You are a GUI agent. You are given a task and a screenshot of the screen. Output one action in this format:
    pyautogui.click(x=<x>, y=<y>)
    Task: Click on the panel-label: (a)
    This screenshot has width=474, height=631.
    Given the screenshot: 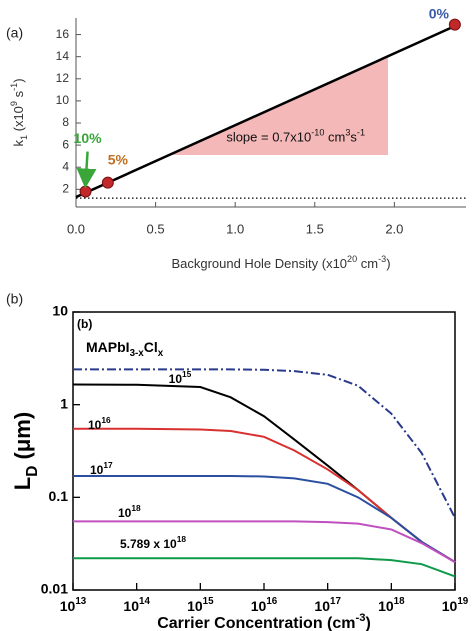 What is the action you would take?
    pyautogui.click(x=14, y=33)
    